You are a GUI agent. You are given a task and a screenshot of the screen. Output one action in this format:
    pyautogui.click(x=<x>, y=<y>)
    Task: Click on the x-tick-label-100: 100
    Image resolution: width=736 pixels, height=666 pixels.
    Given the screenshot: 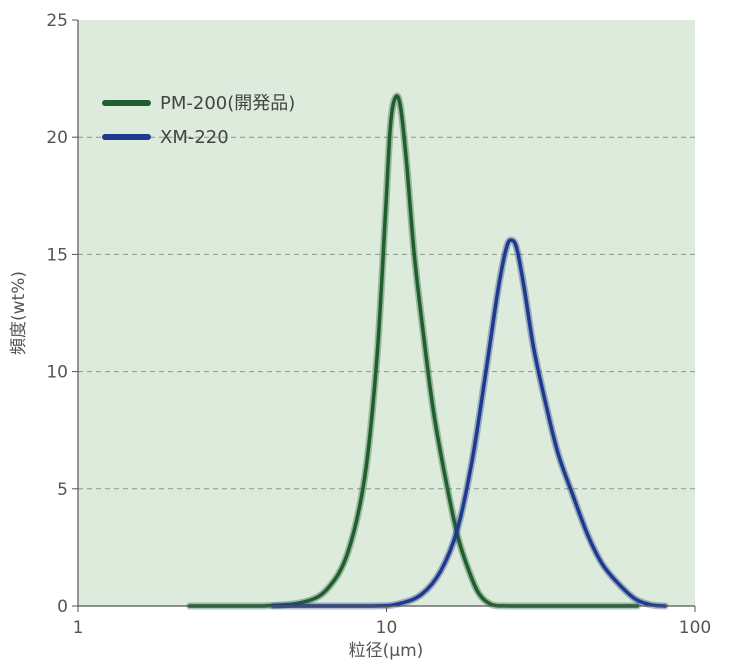 What is the action you would take?
    pyautogui.click(x=695, y=628)
    